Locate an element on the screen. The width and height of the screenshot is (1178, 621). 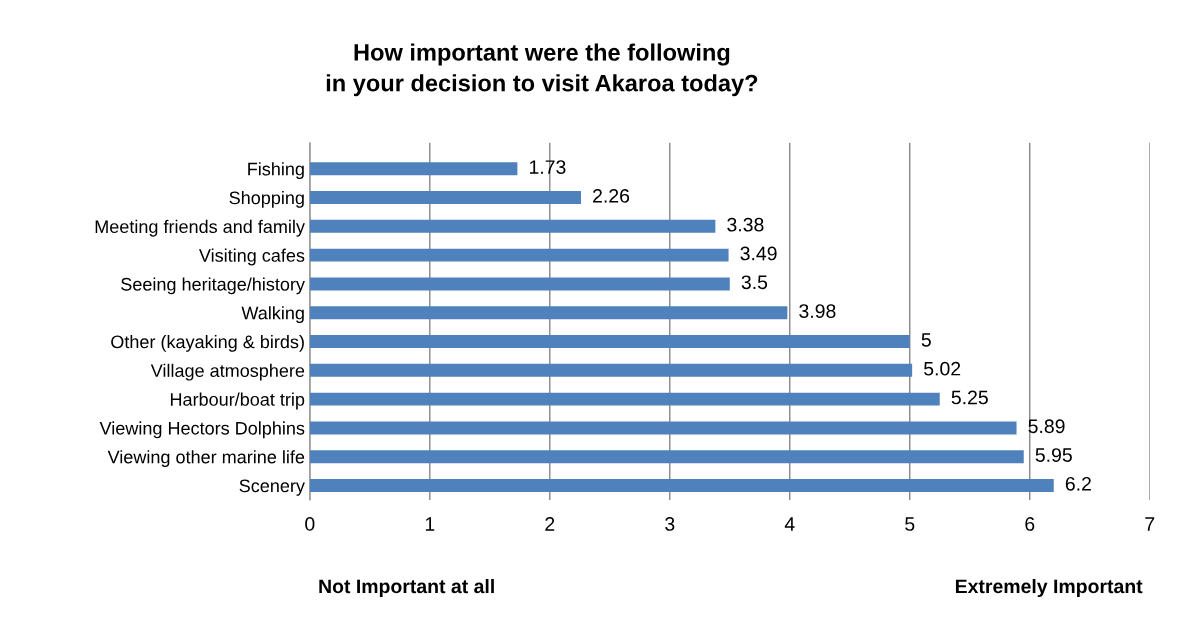
y-tick-label: Shopping is located at coordinates (266, 199).